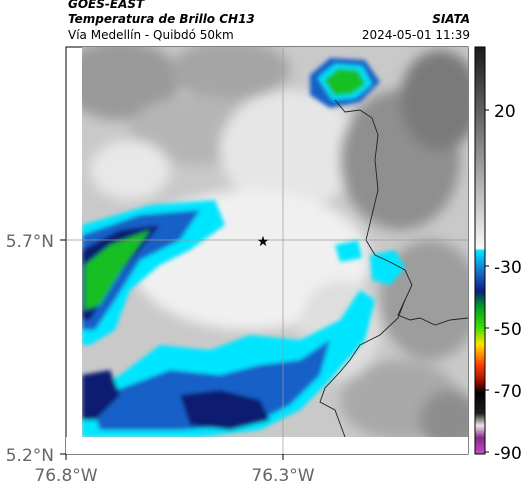  I want to click on star-icon: ★, so click(263, 242).